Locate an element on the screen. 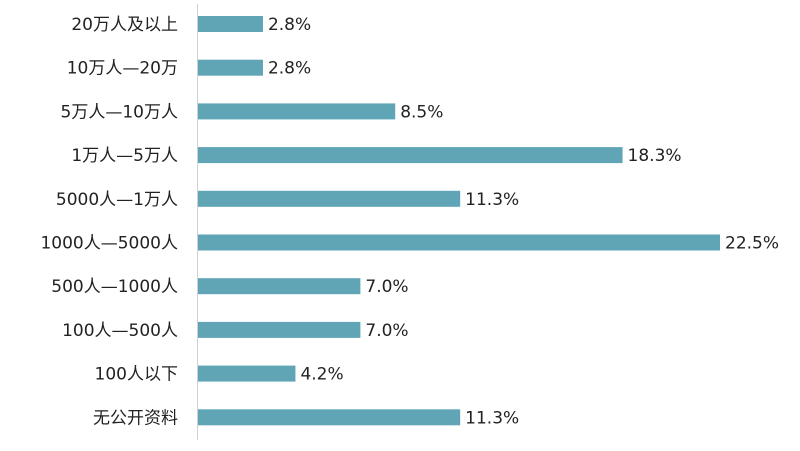 The height and width of the screenshot is (451, 800). category-label: 20万人及以上 is located at coordinates (124, 25).